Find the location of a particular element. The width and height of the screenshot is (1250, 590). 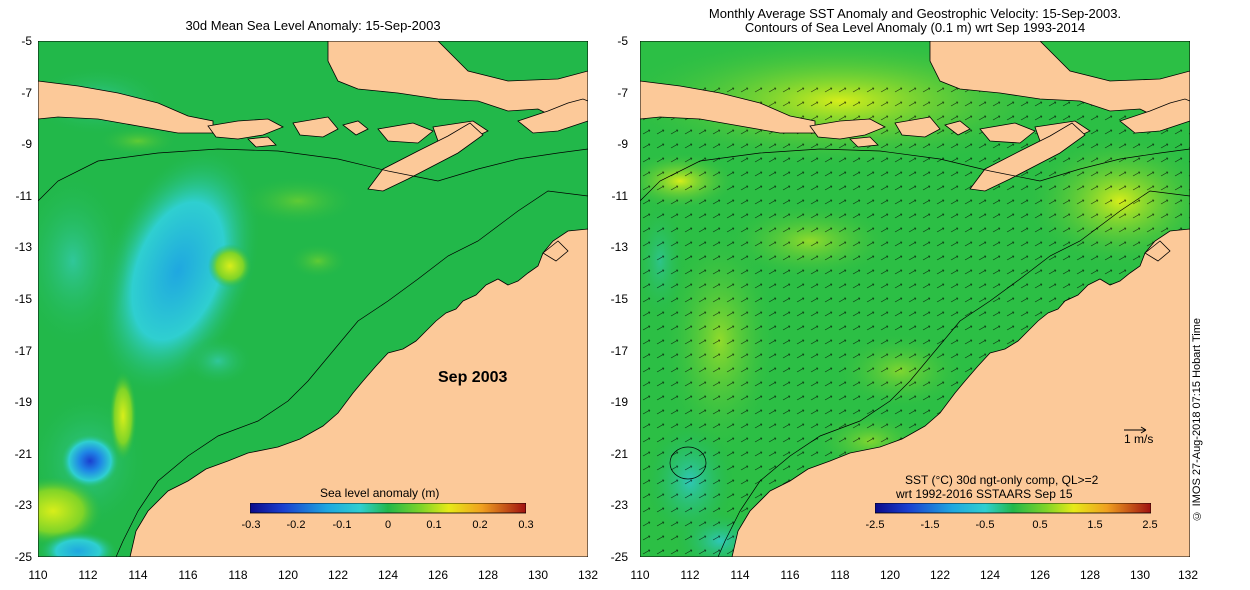

right-lat-tick: -13 is located at coordinates (619, 247).